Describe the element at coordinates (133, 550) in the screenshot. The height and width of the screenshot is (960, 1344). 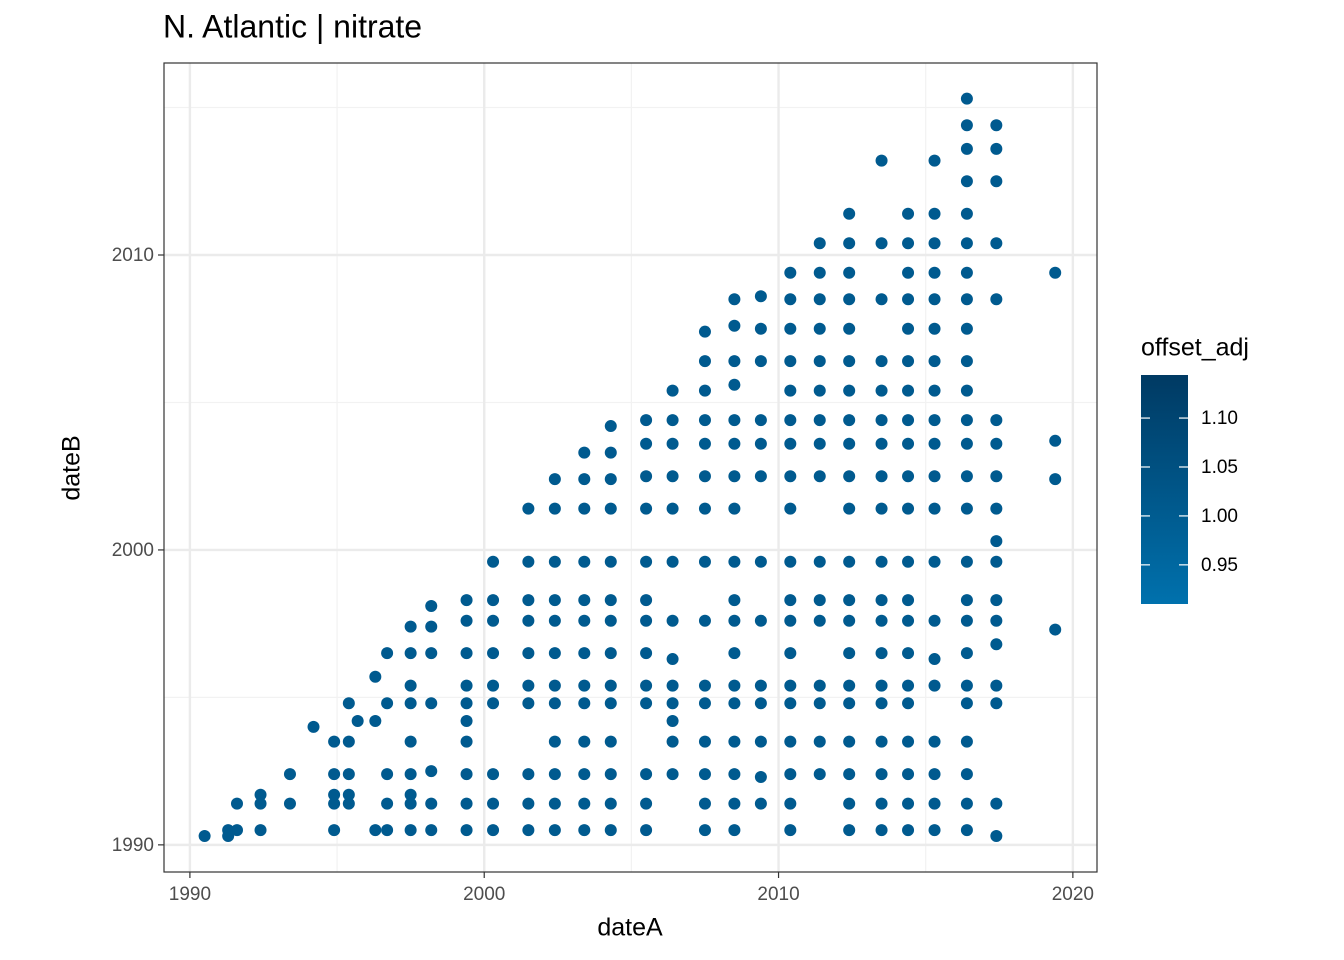
I see `y-tick-label: 2000` at that location.